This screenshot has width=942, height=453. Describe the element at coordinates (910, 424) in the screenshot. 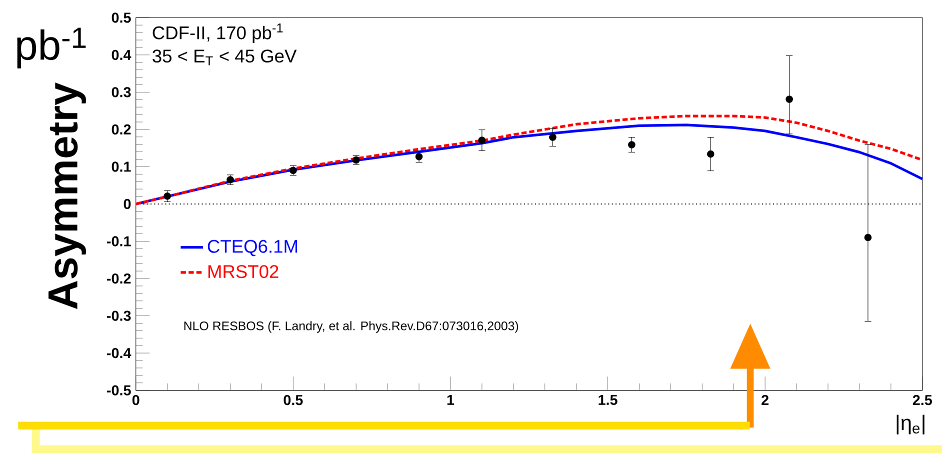

I see `x-axis-title: |η$_{e}$|` at that location.